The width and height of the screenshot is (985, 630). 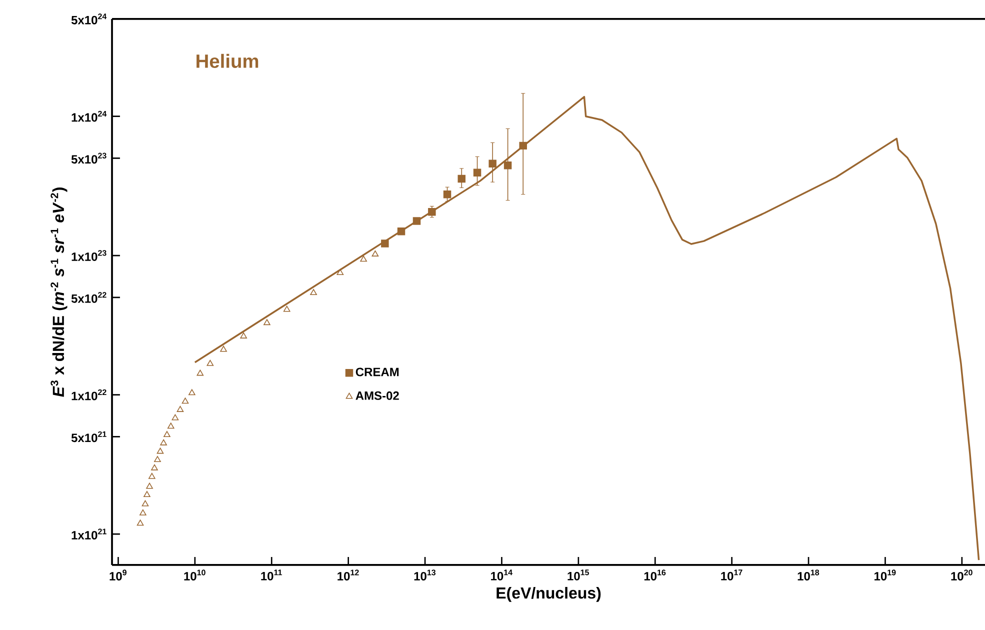 I want to click on y-tick-label: 5x10$^{21}$, so click(x=88, y=436).